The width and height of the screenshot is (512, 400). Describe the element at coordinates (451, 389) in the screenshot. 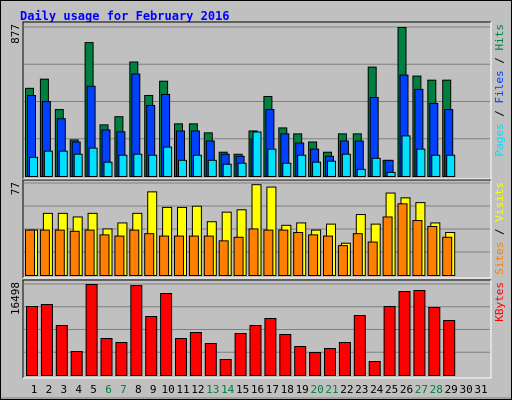

I see `x-tick-label: 29` at that location.